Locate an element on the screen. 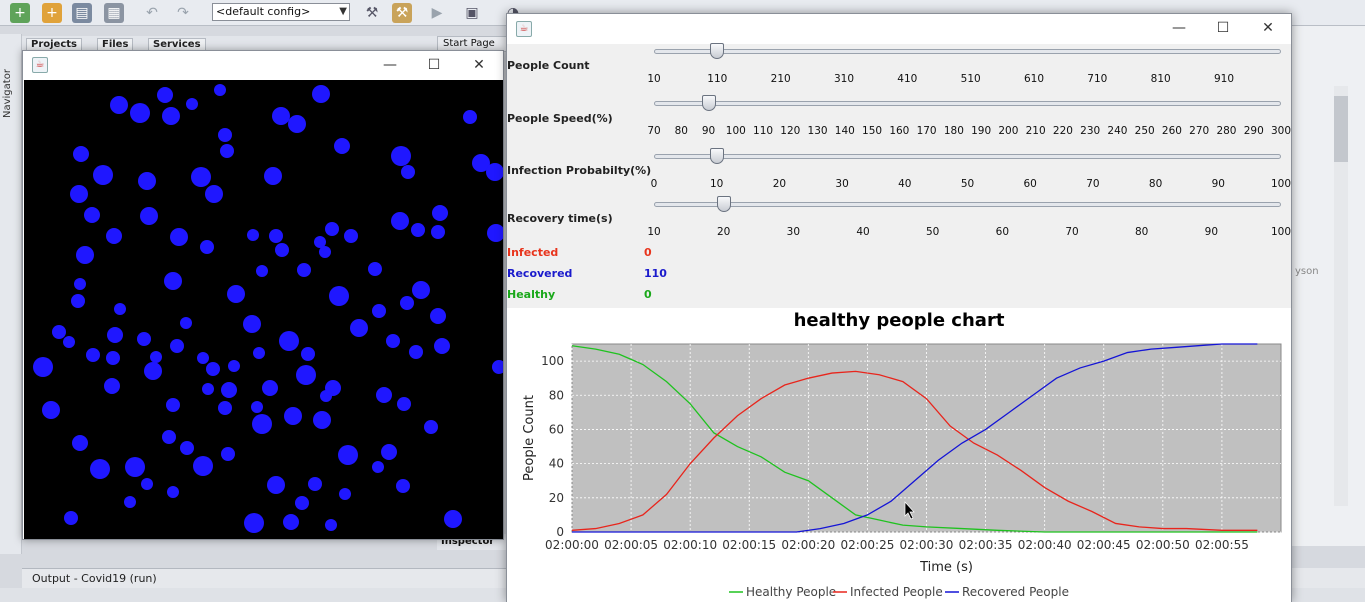 The height and width of the screenshot is (602, 1365). slider-label: People Count is located at coordinates (548, 65).